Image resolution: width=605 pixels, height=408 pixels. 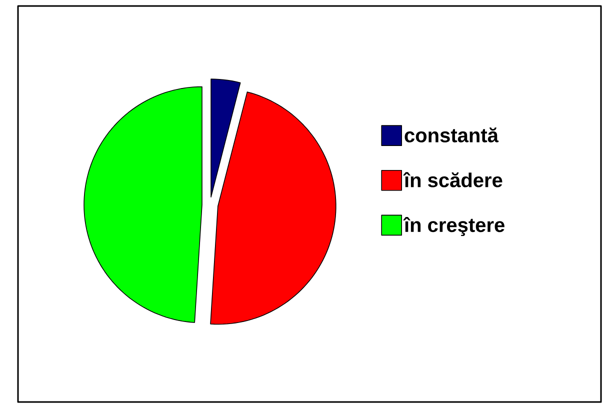 What do you see at coordinates (451, 134) in the screenshot?
I see `legend-label: constantă` at bounding box center [451, 134].